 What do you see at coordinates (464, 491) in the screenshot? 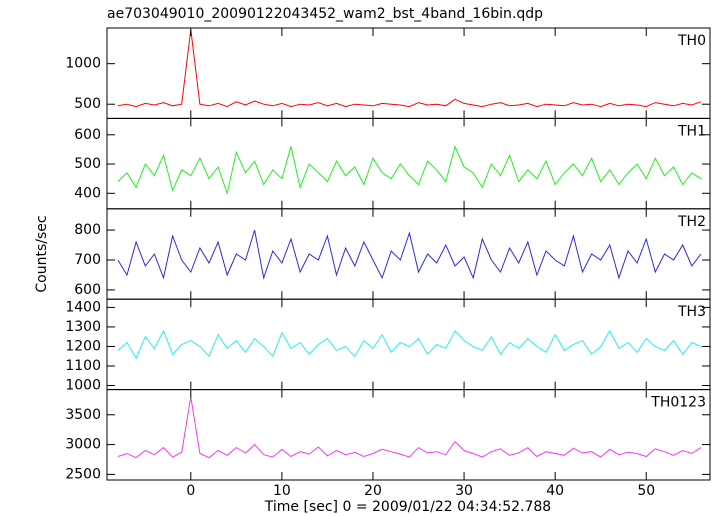
I see `x-tick-label: 30` at bounding box center [464, 491].